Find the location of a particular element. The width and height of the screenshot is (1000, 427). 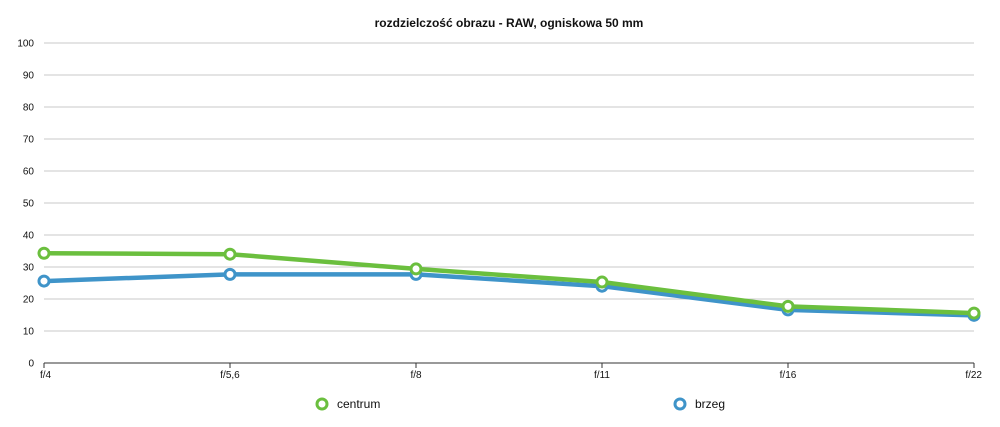

x-tick-label: f/8 is located at coordinates (416, 375).